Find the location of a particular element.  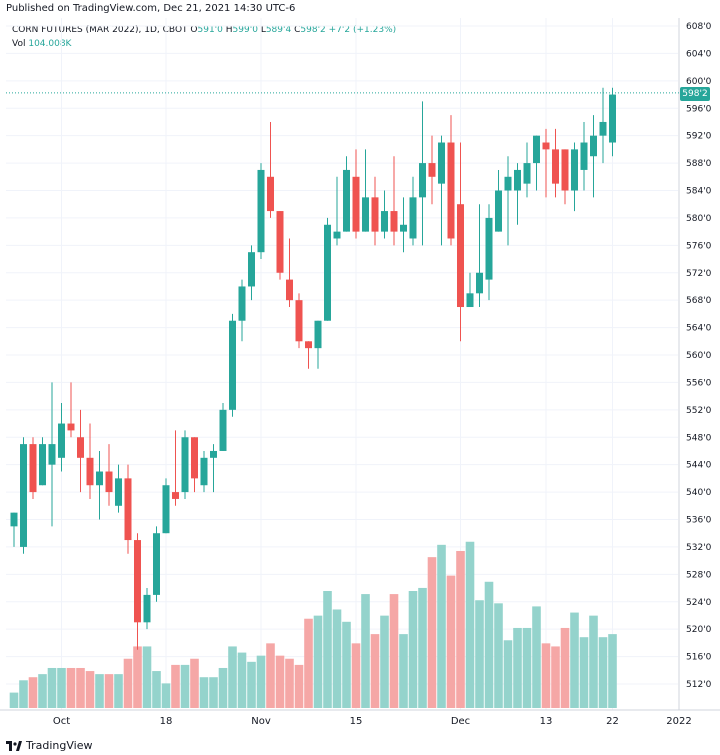

x-tick-label: Oct is located at coordinates (61, 721).